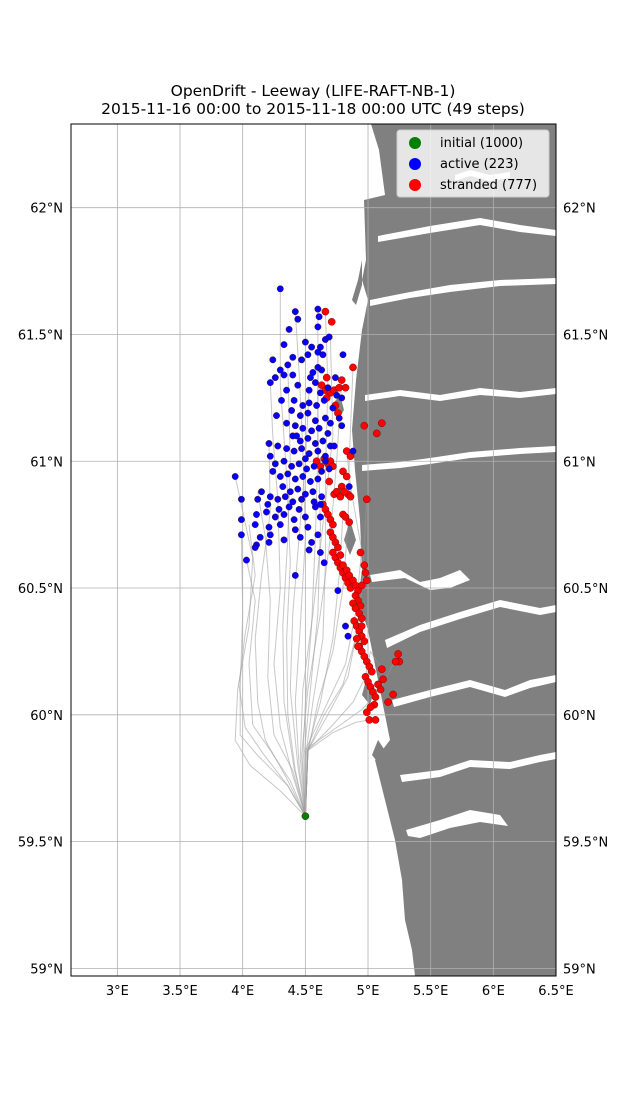 The image size is (626, 1100). I want to click on x-tick-label: 4°E, so click(242, 991).